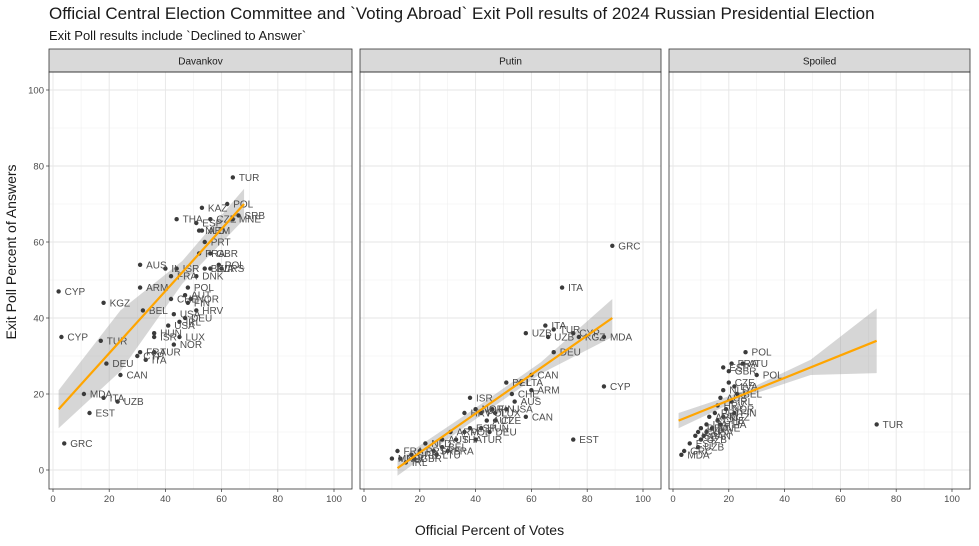  I want to click on point-label: TUR, so click(570, 330).